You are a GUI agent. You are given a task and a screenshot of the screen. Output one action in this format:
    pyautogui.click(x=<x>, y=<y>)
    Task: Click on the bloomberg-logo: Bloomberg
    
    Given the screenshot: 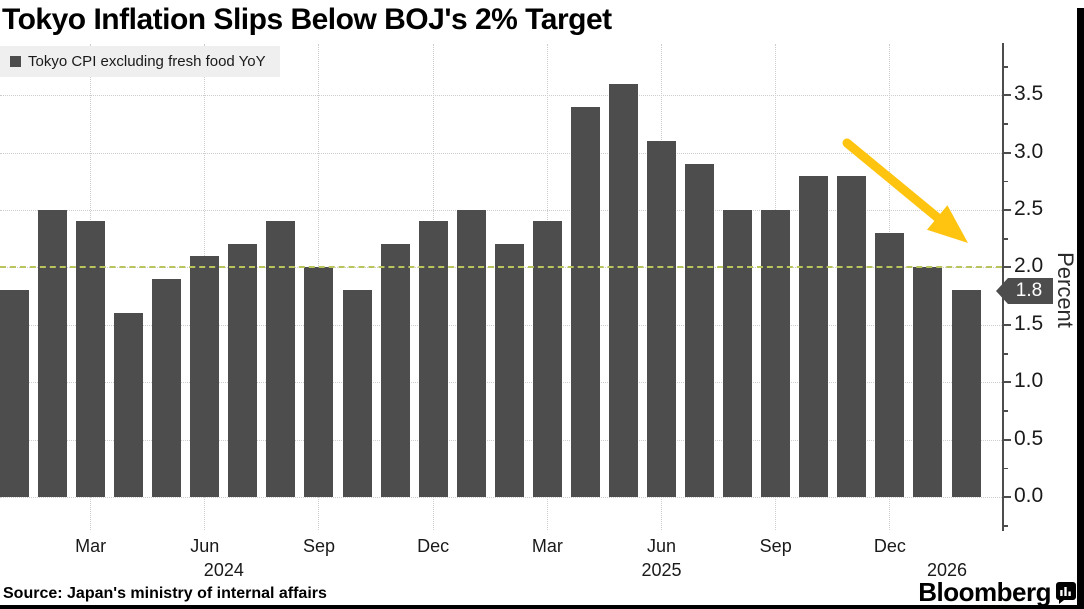 What is the action you would take?
    pyautogui.click(x=997, y=592)
    